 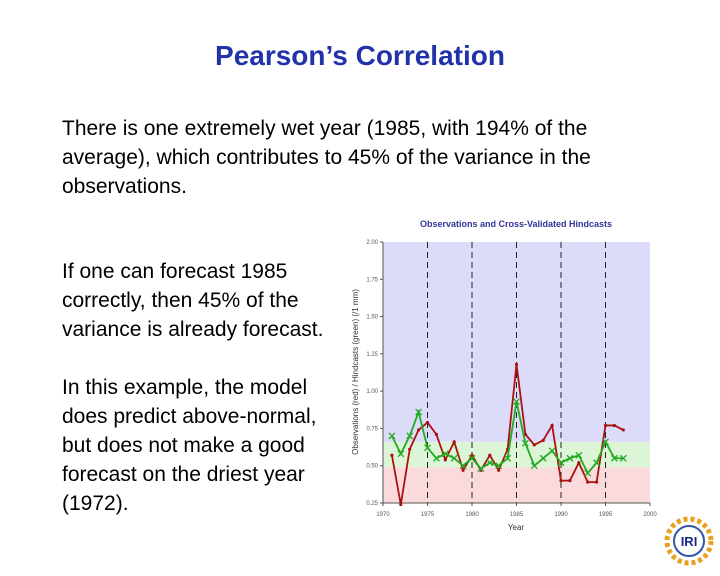 What do you see at coordinates (472, 515) in the screenshot?
I see `x-tick-label: 1980` at bounding box center [472, 515].